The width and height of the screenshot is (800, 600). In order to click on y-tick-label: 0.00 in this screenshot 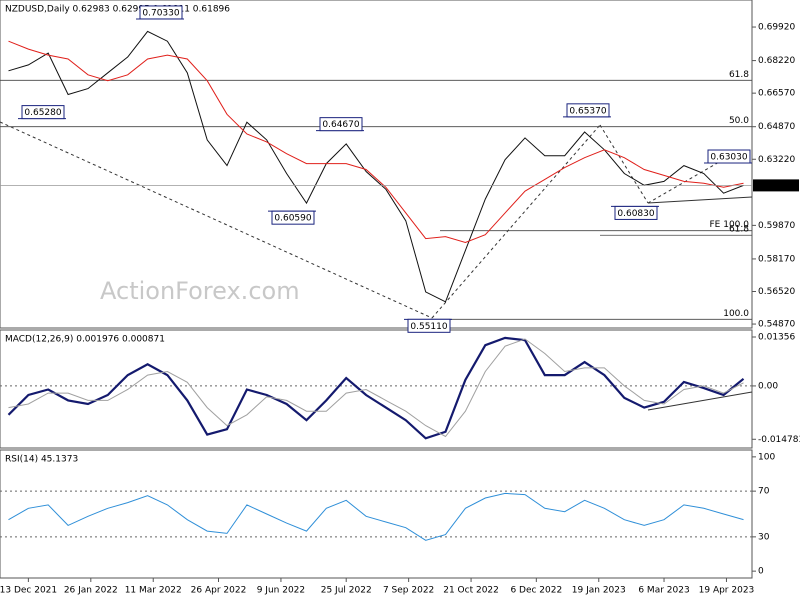, I will do `click(768, 386)`.